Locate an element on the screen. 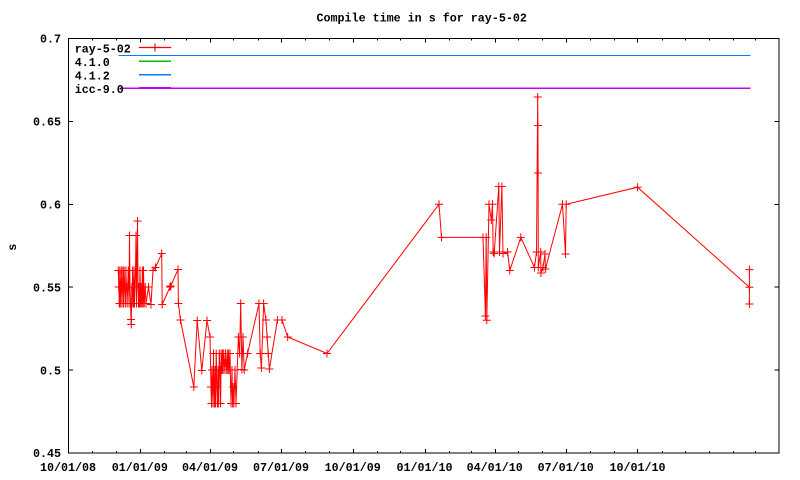 The width and height of the screenshot is (800, 480). svg-text: 07/01/09 is located at coordinates (281, 468).